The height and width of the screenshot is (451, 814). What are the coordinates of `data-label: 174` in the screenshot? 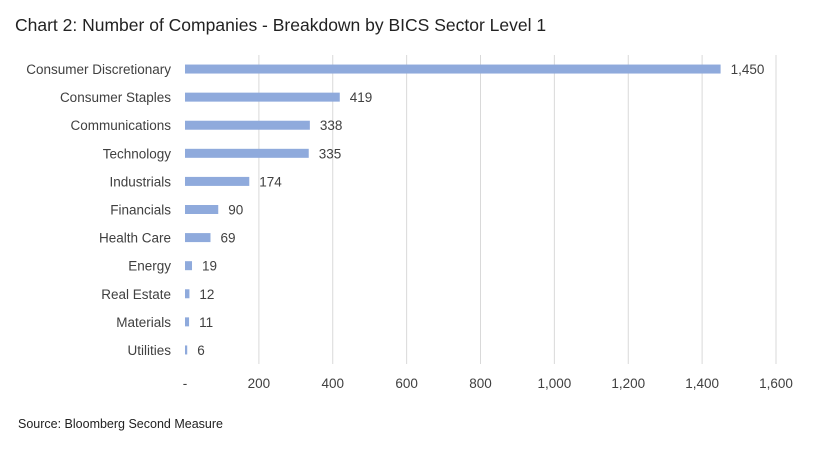 It's located at (270, 181).